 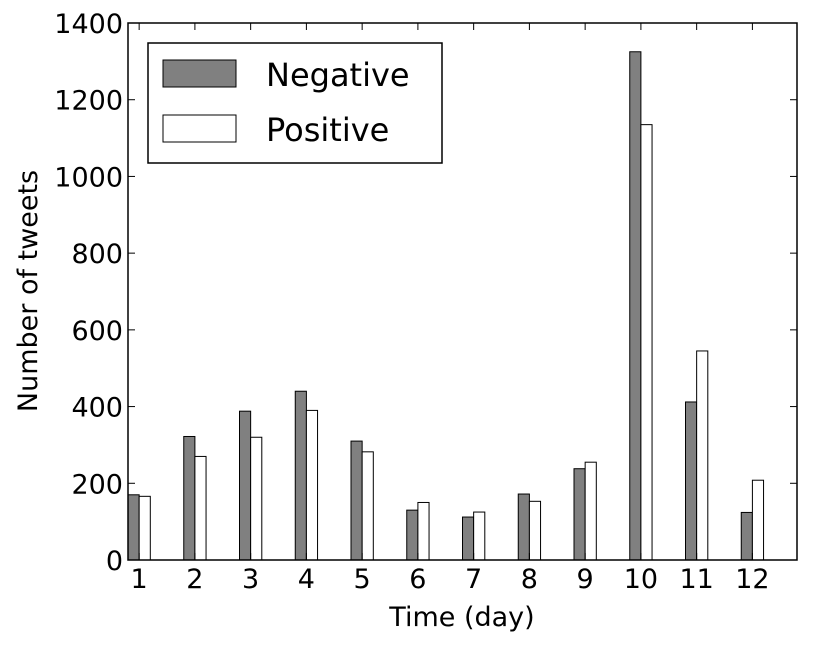 What do you see at coordinates (327, 130) in the screenshot?
I see `legend-label-positive: Positive` at bounding box center [327, 130].